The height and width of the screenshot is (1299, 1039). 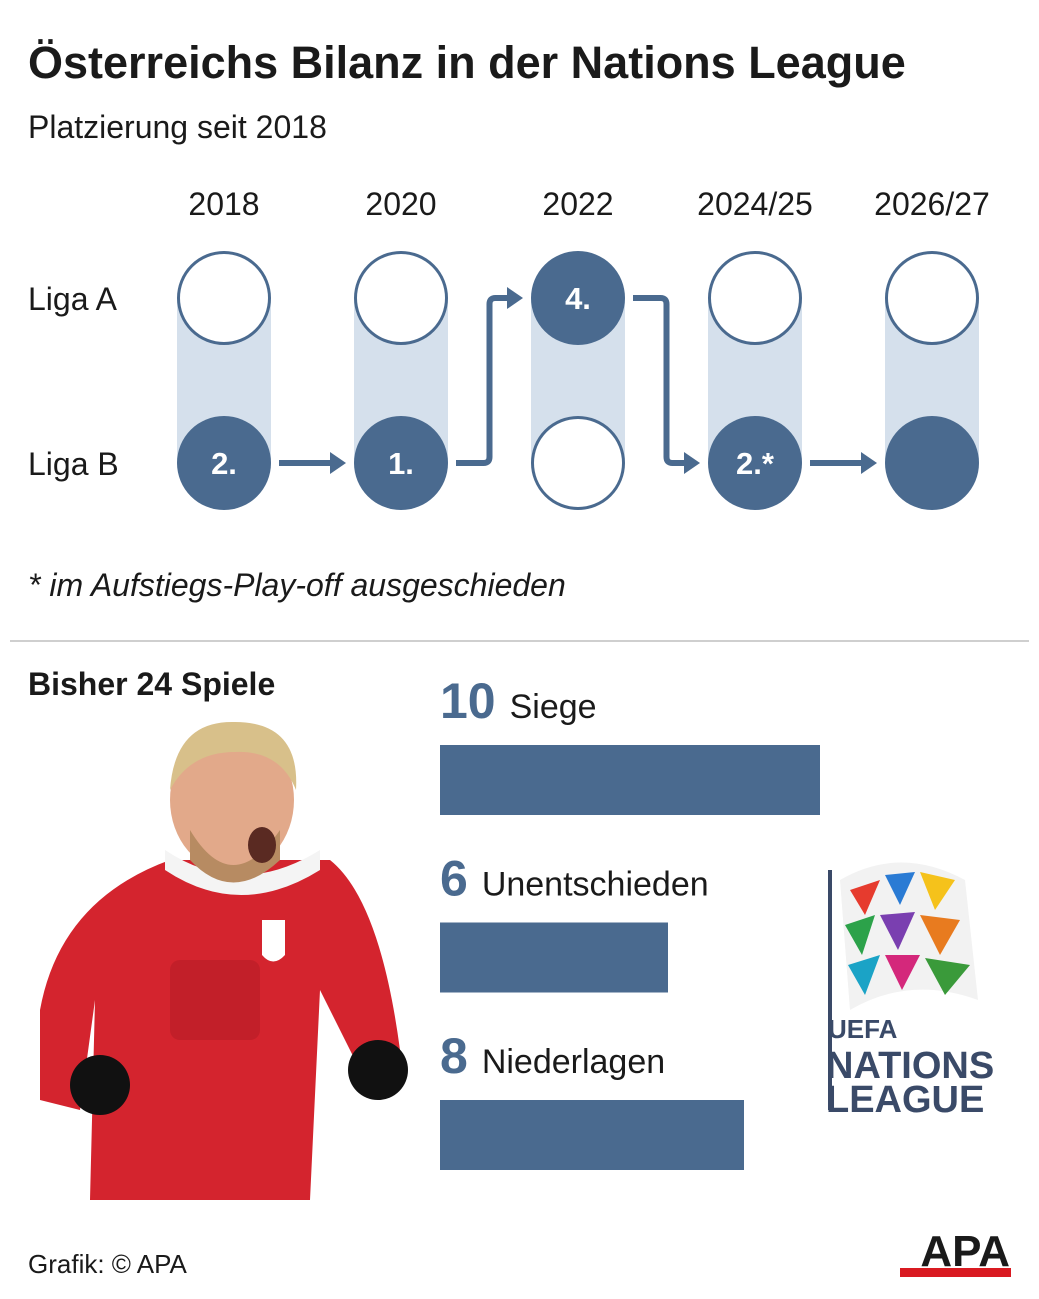 I want to click on category-label: Siege, so click(x=553, y=707).